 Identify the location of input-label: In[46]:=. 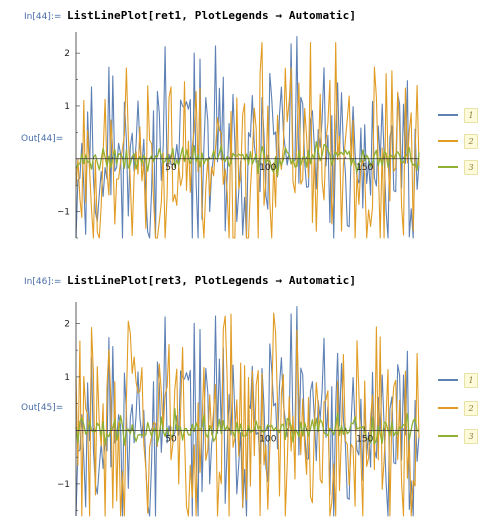
(43, 282).